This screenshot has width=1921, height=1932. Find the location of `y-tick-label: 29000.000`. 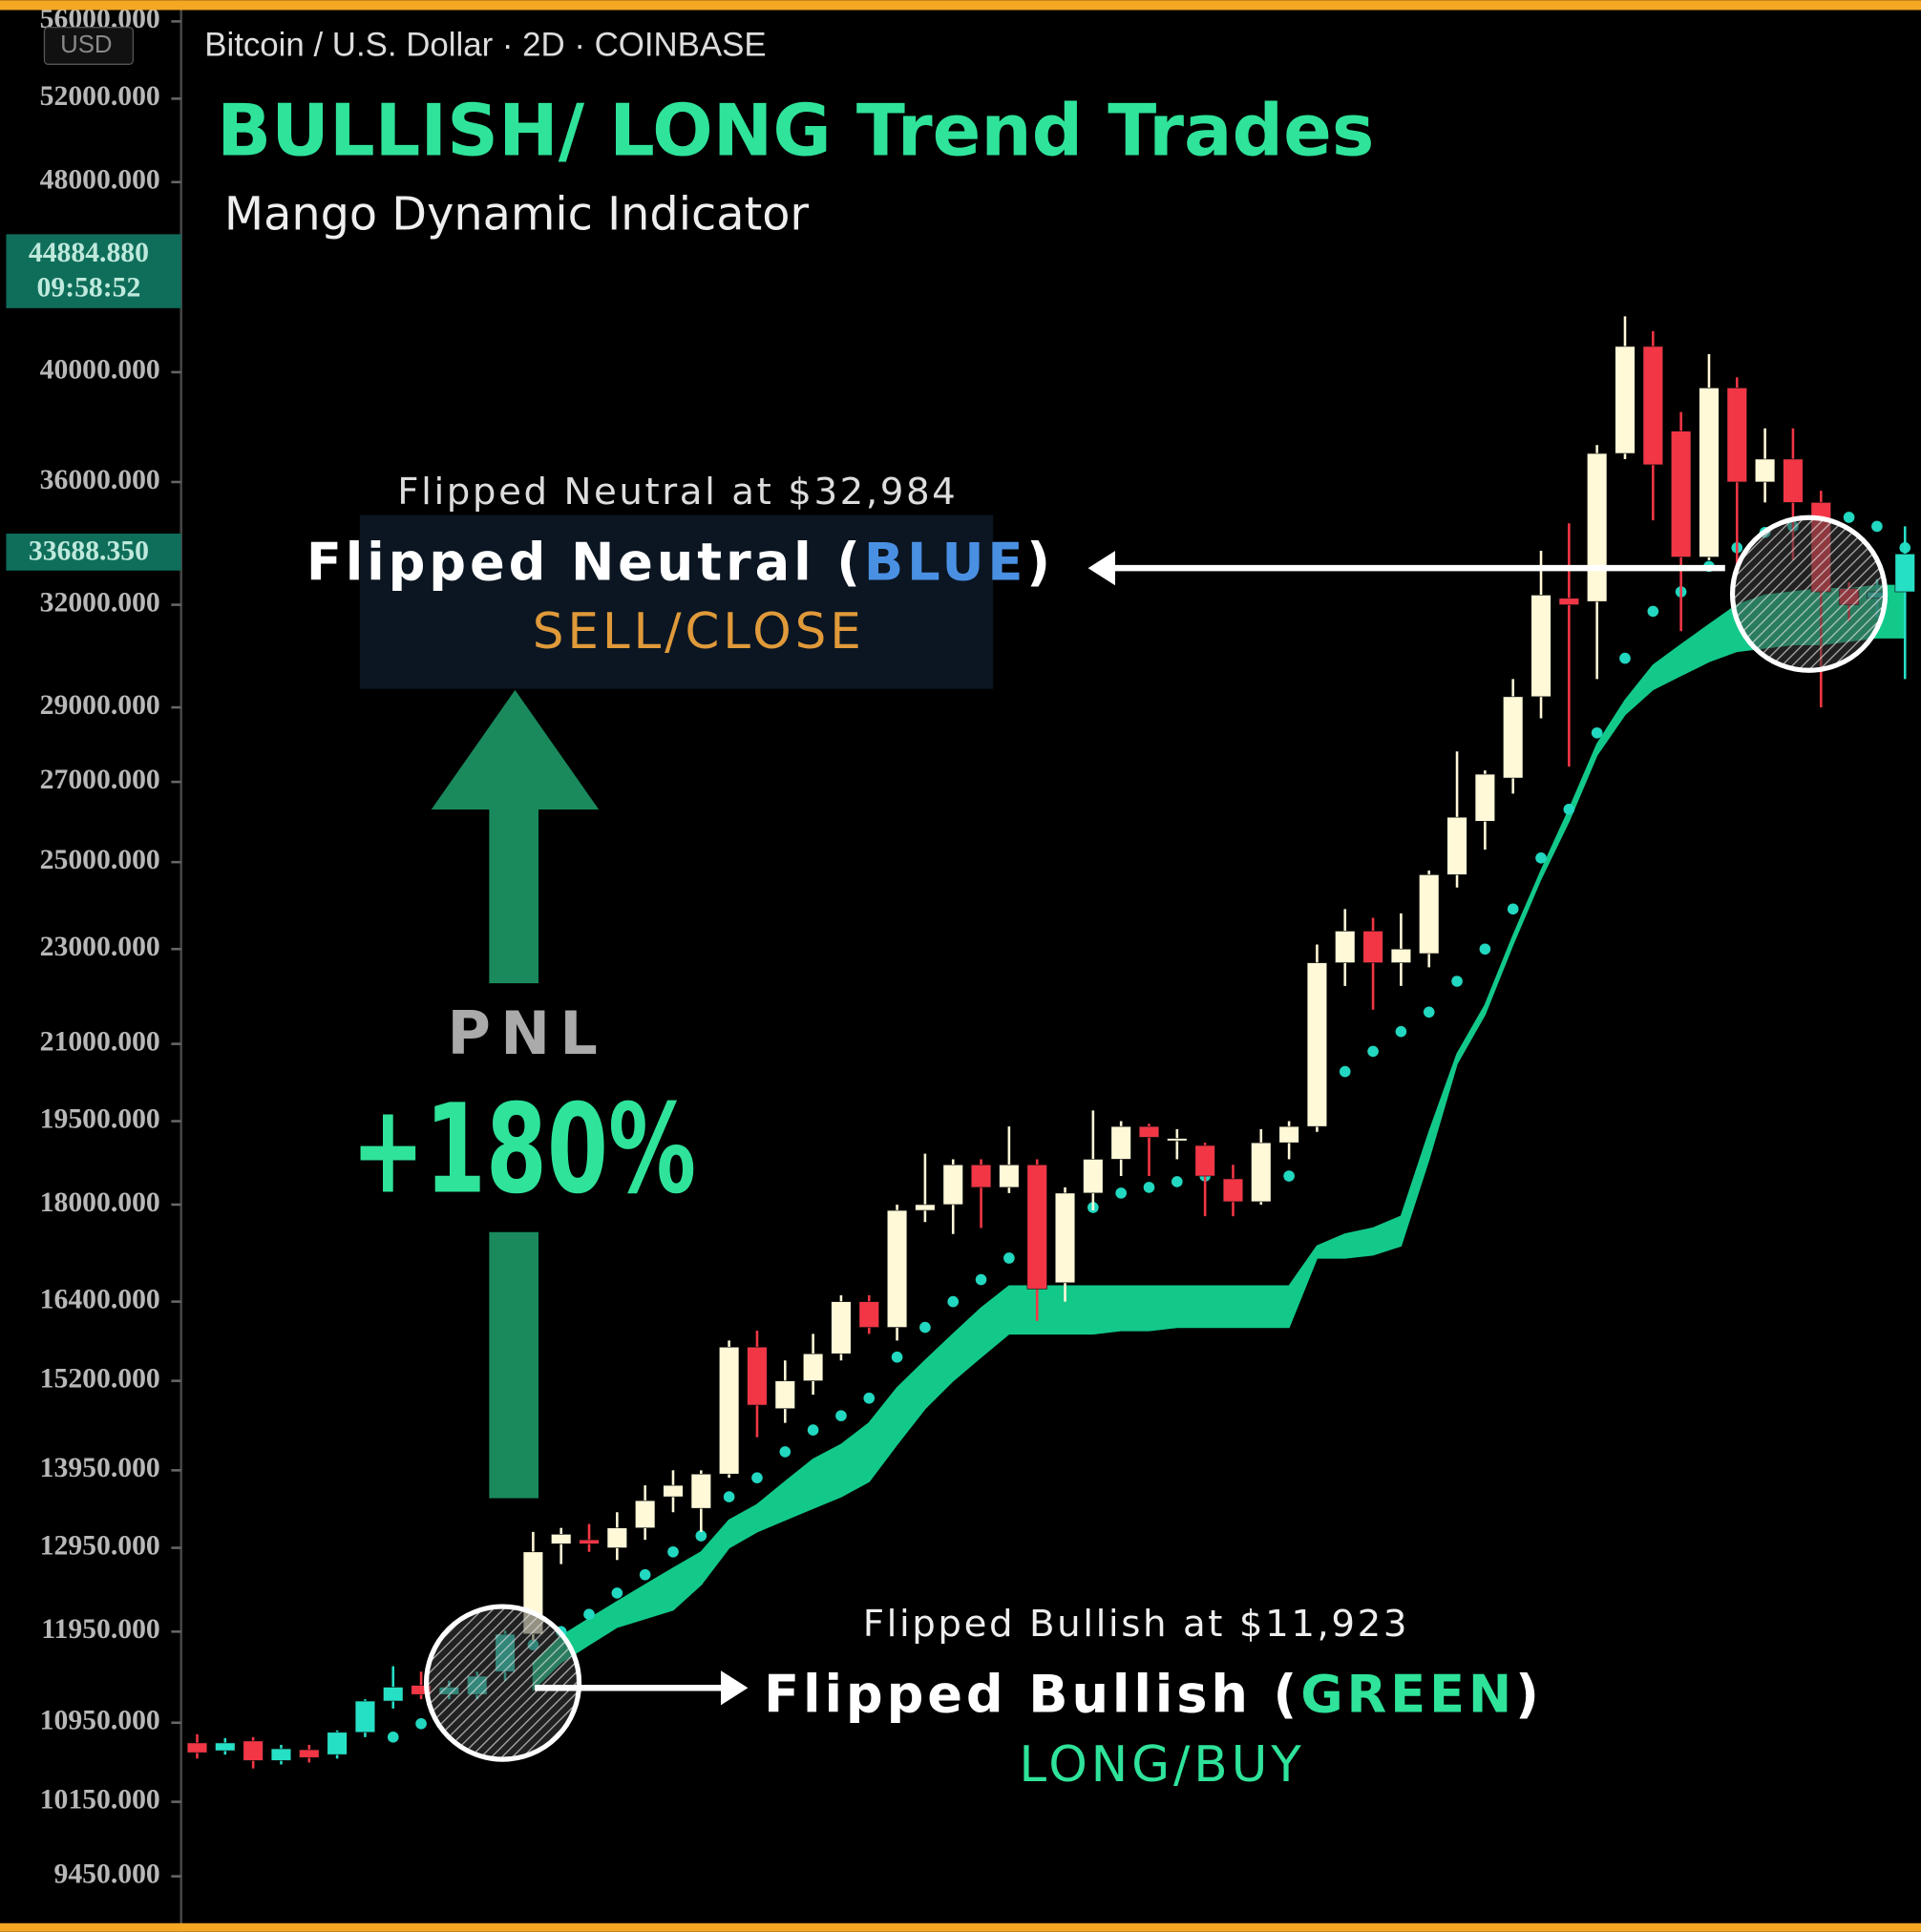

y-tick-label: 29000.000 is located at coordinates (100, 706).